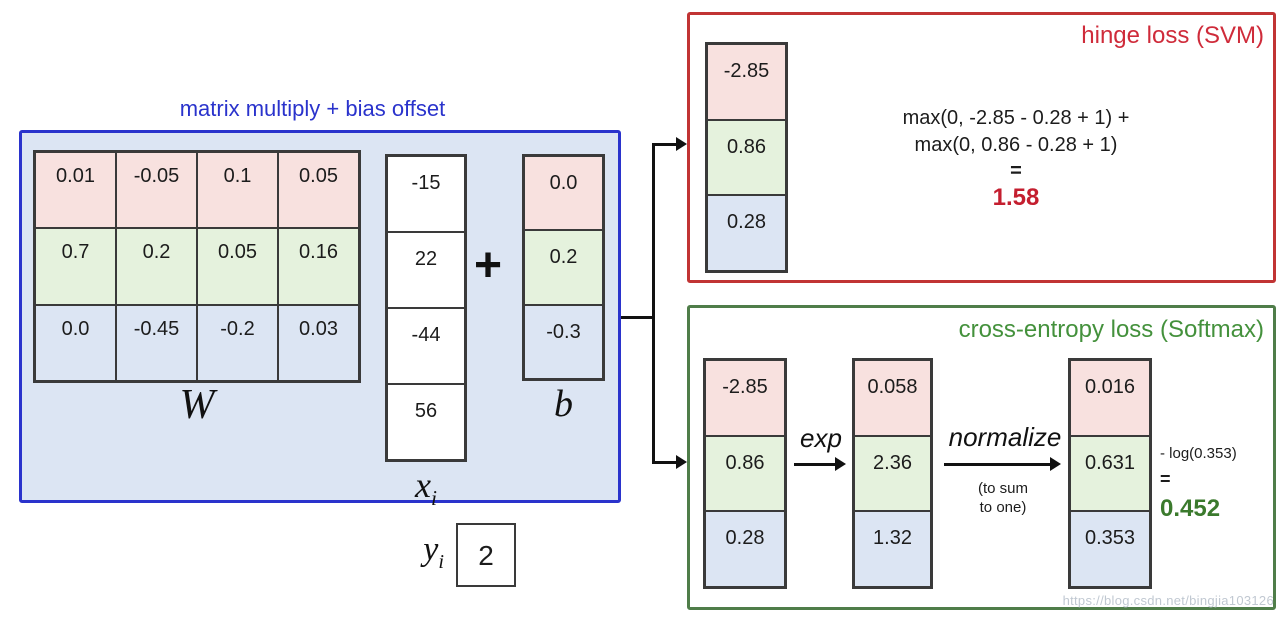 The image size is (1280, 623). I want to click on bias-cell: 0.0, so click(563, 193).